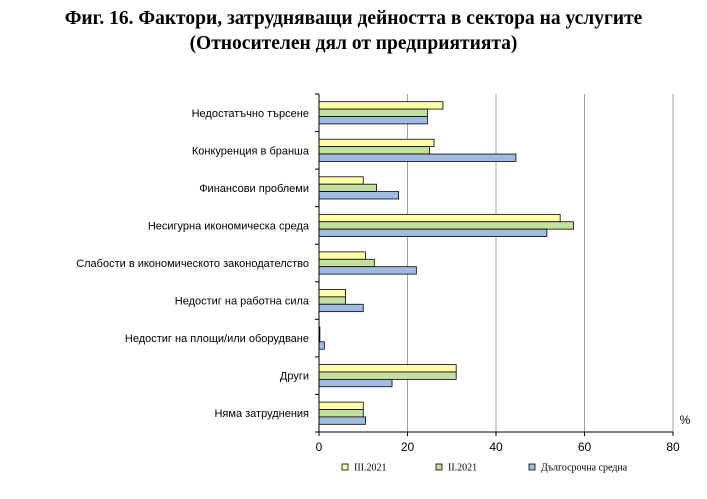  I want to click on x-tick-label: 0, so click(319, 447).